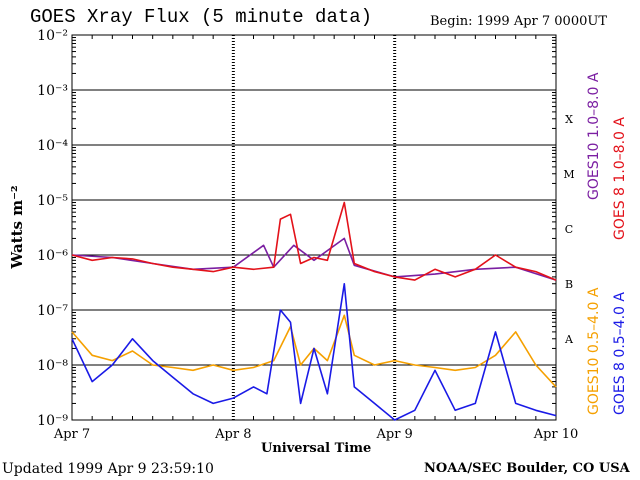 This screenshot has width=640, height=480. Describe the element at coordinates (52, 36) in the screenshot. I see `y-tick-label: 10⁻²` at that location.